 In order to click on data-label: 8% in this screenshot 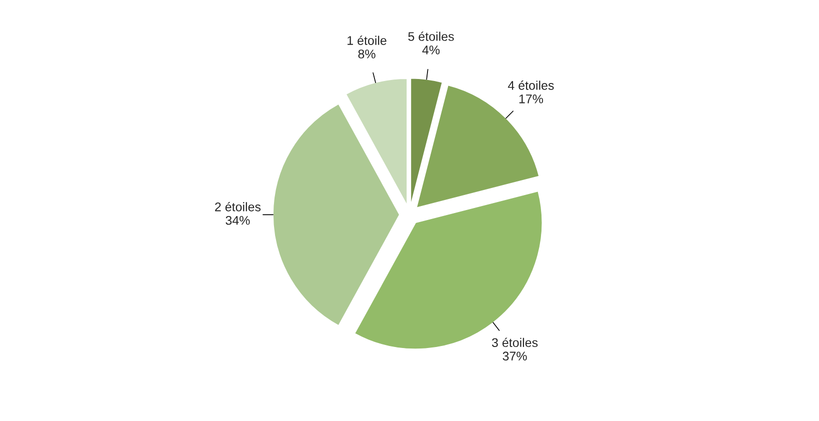, I will do `click(367, 54)`.